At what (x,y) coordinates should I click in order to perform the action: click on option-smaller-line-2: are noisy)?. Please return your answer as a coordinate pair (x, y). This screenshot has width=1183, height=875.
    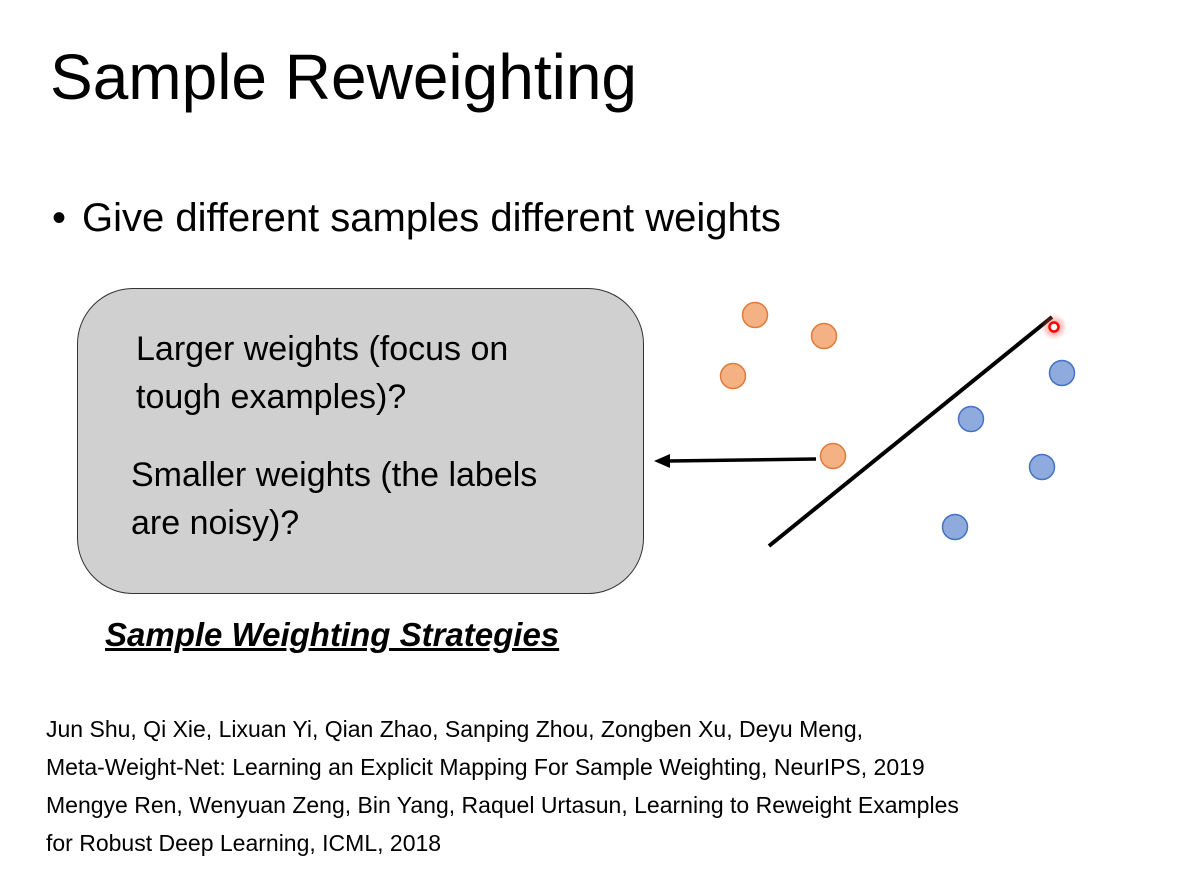
    Looking at the image, I should click on (215, 523).